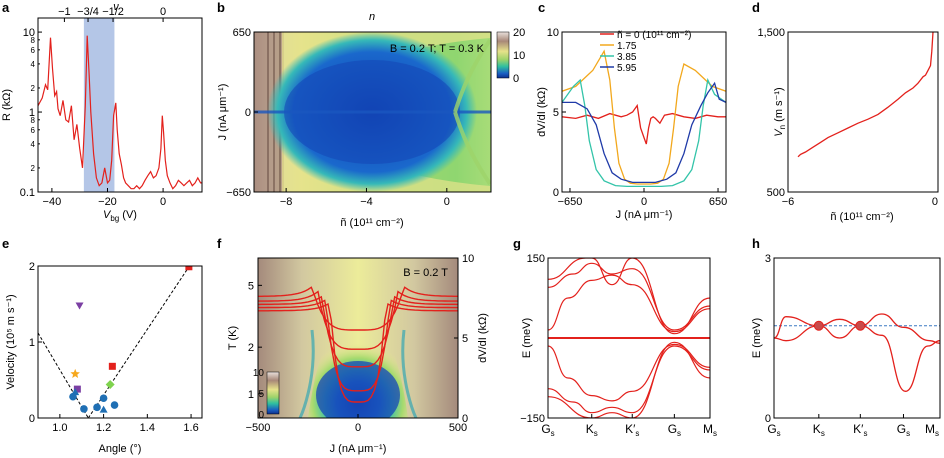 The width and height of the screenshot is (944, 458). I want to click on panel-b-xtick-label: −4, so click(366, 202).